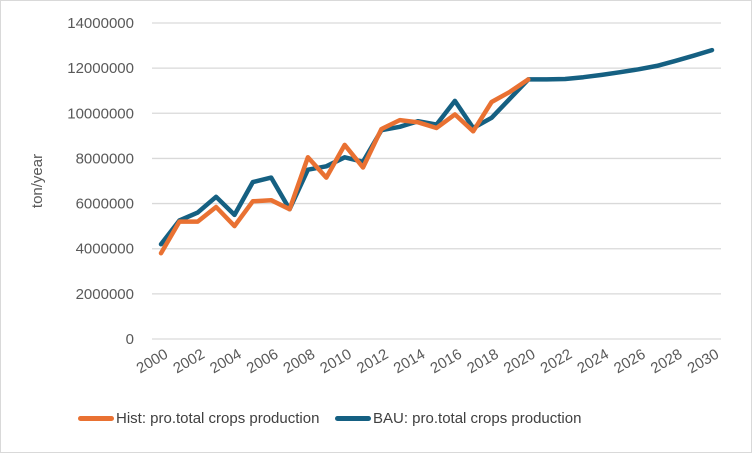  What do you see at coordinates (100, 68) in the screenshot?
I see `y-tick-label: 12000000` at bounding box center [100, 68].